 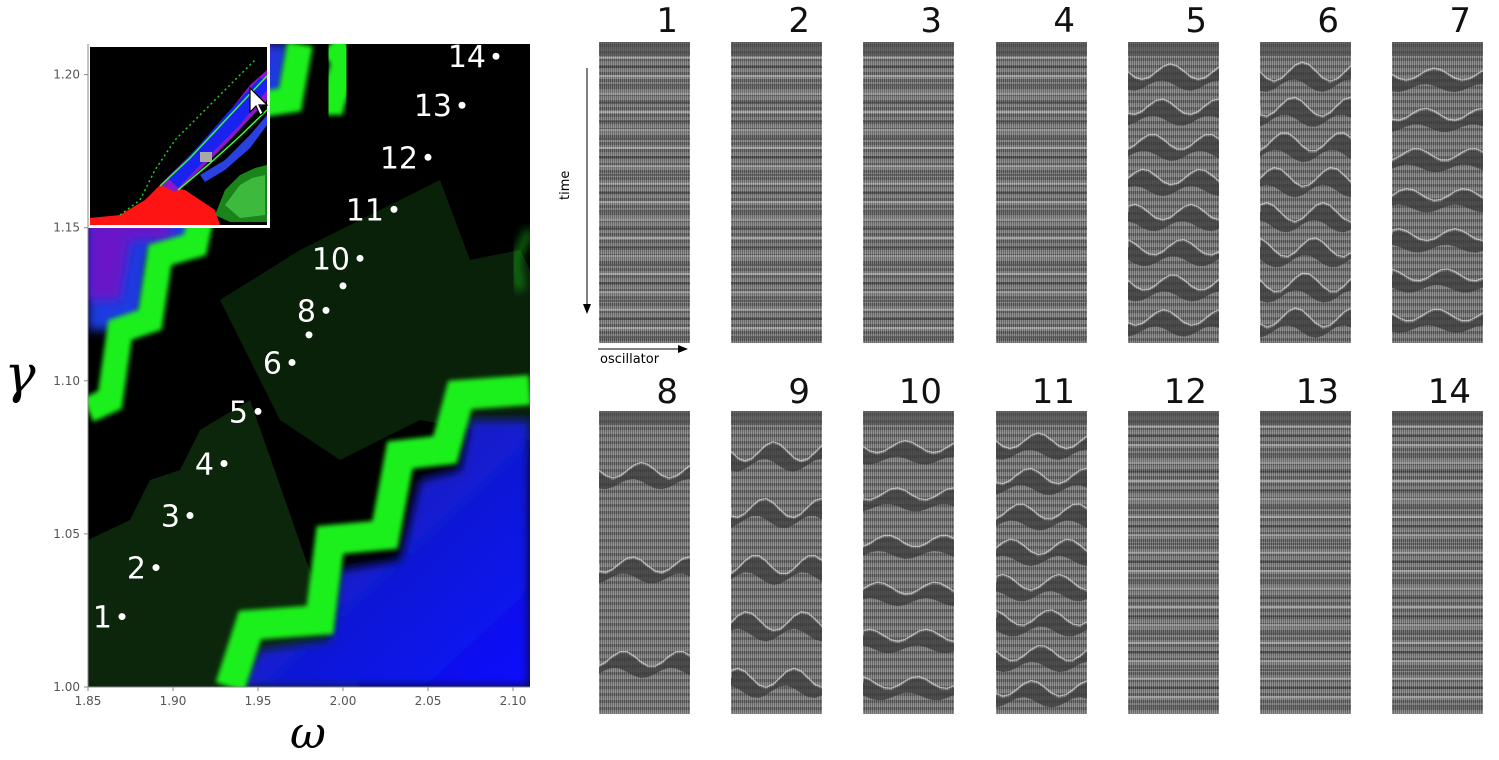 I want to click on parameter-point-label: 8, so click(x=306, y=311).